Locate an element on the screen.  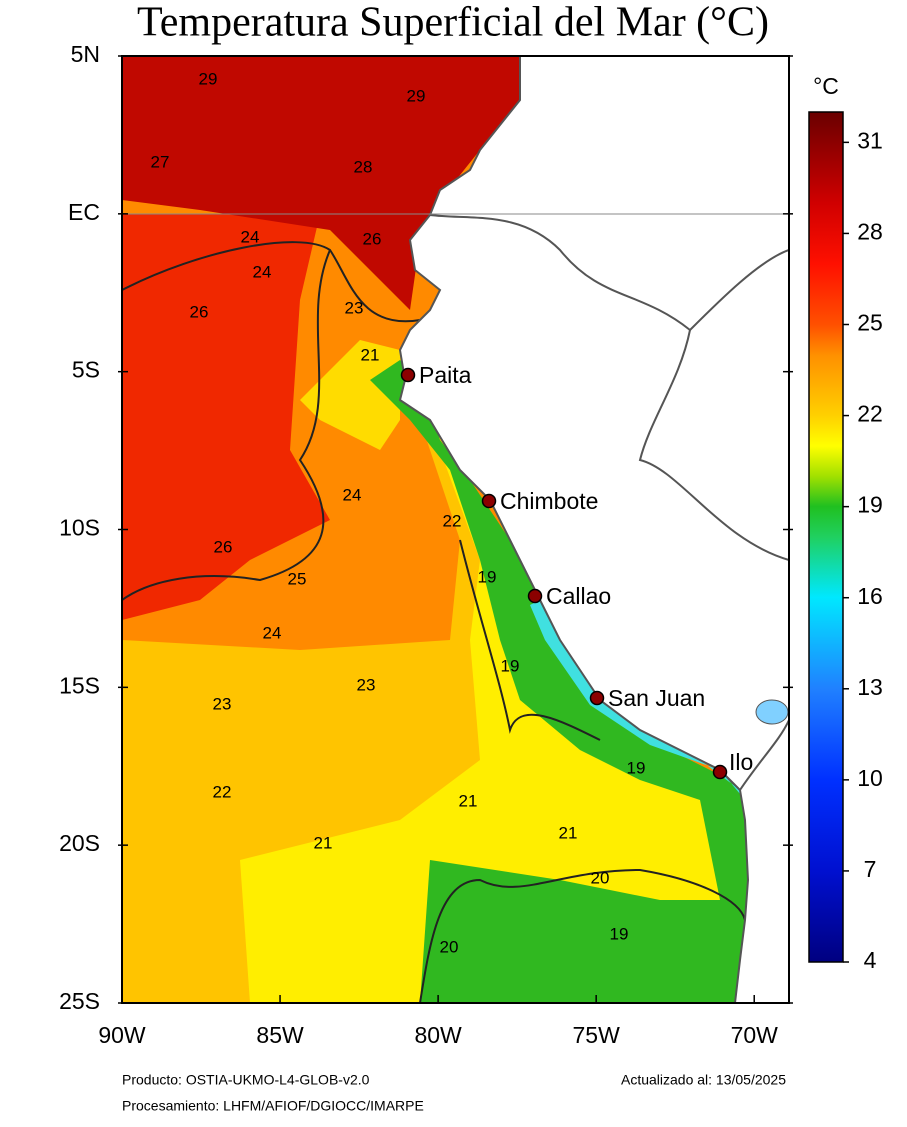
colorbar is located at coordinates (826, 537).